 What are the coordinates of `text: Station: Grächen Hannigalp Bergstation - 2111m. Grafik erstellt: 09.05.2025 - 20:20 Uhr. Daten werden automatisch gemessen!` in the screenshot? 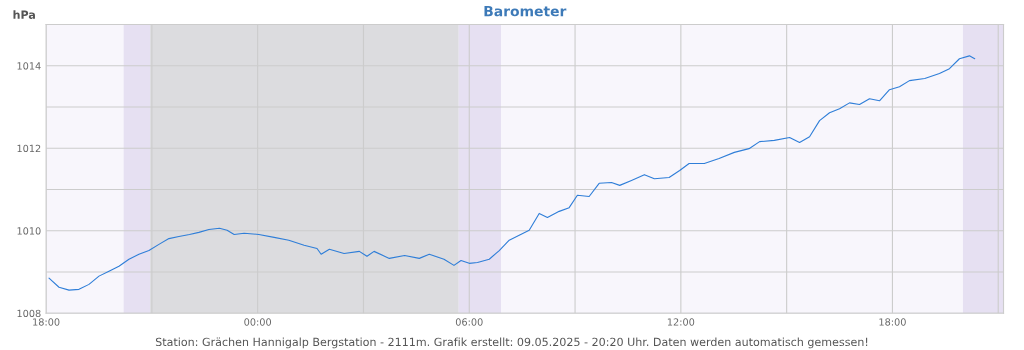 It's located at (511, 343).